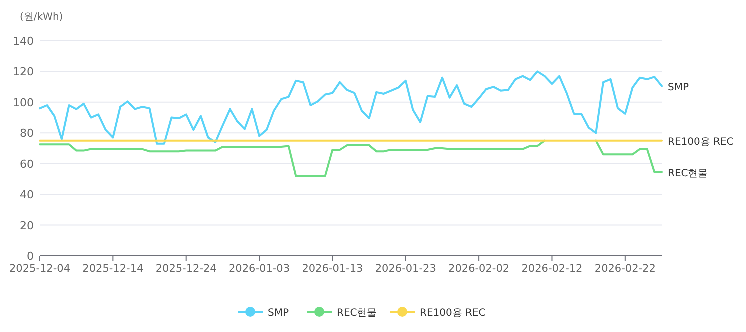 The image size is (746, 332). I want to click on text: SMP, so click(679, 88).